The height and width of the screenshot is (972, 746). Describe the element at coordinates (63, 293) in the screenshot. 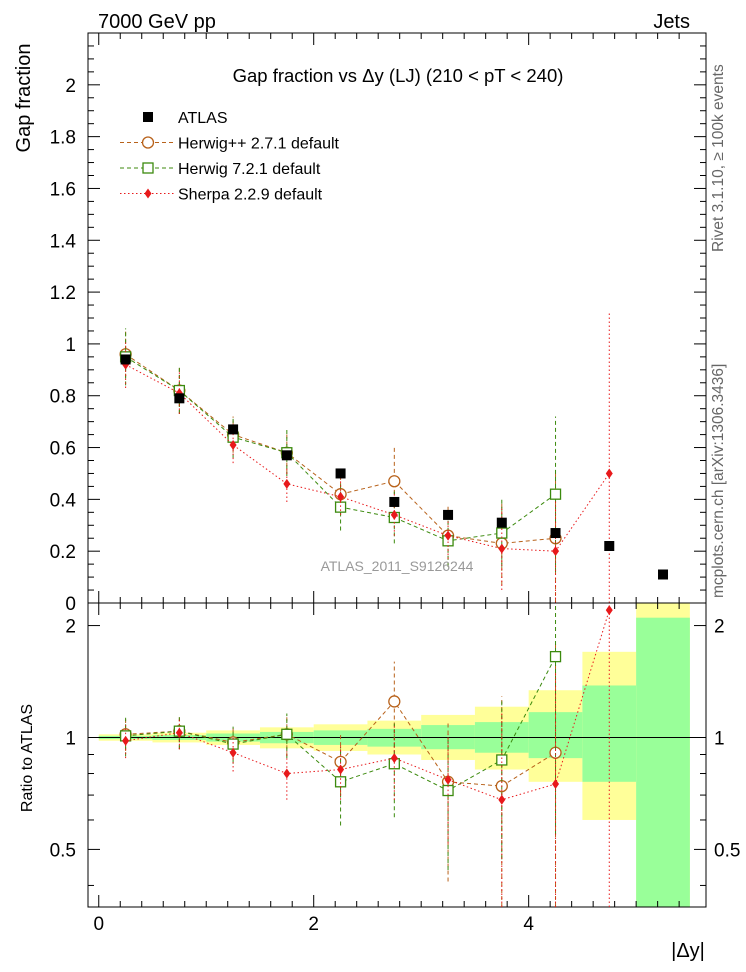

I see `main-y-tick-label: 1.2` at that location.